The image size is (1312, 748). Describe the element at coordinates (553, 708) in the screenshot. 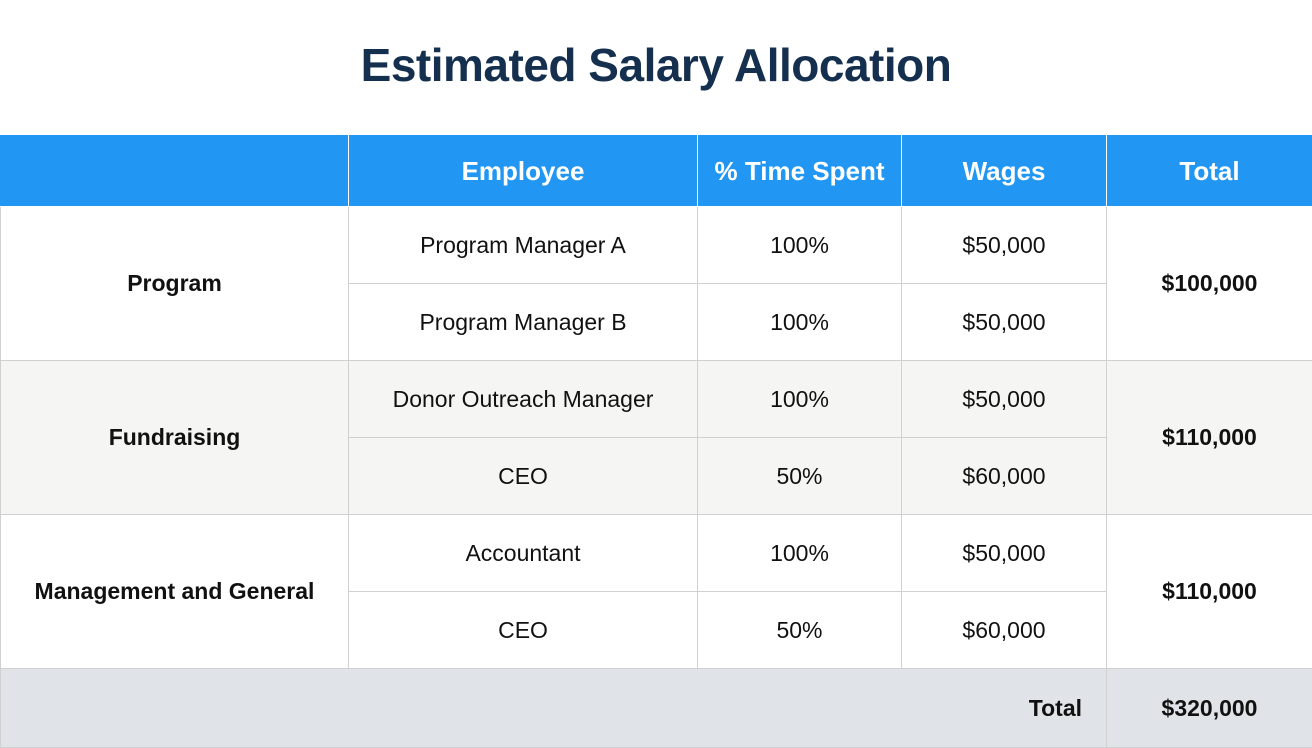

I see `grand-total-label: Total` at that location.